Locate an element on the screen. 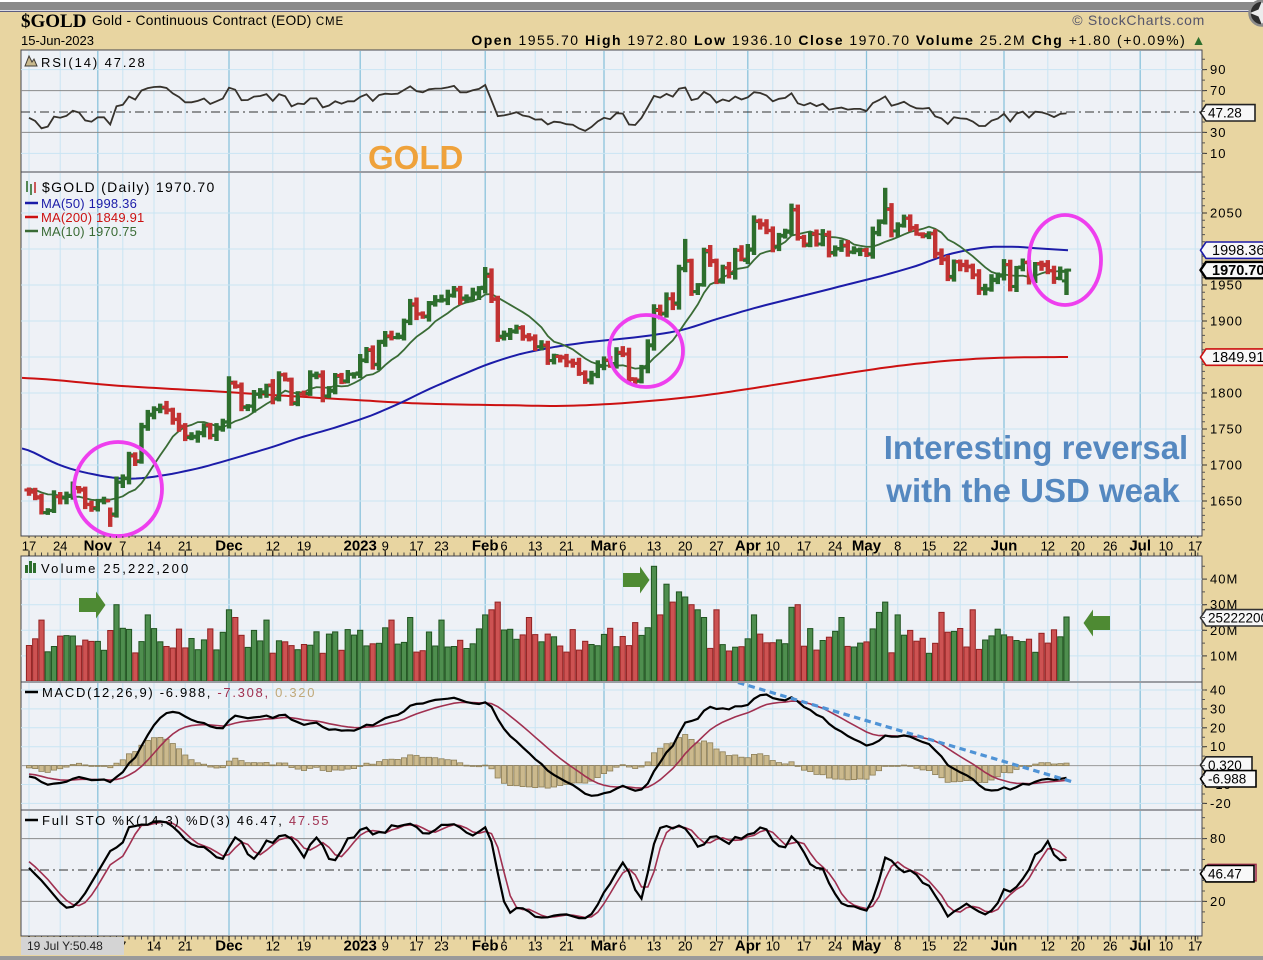 The width and height of the screenshot is (1263, 960). svg-text: 1950 is located at coordinates (1226, 285).